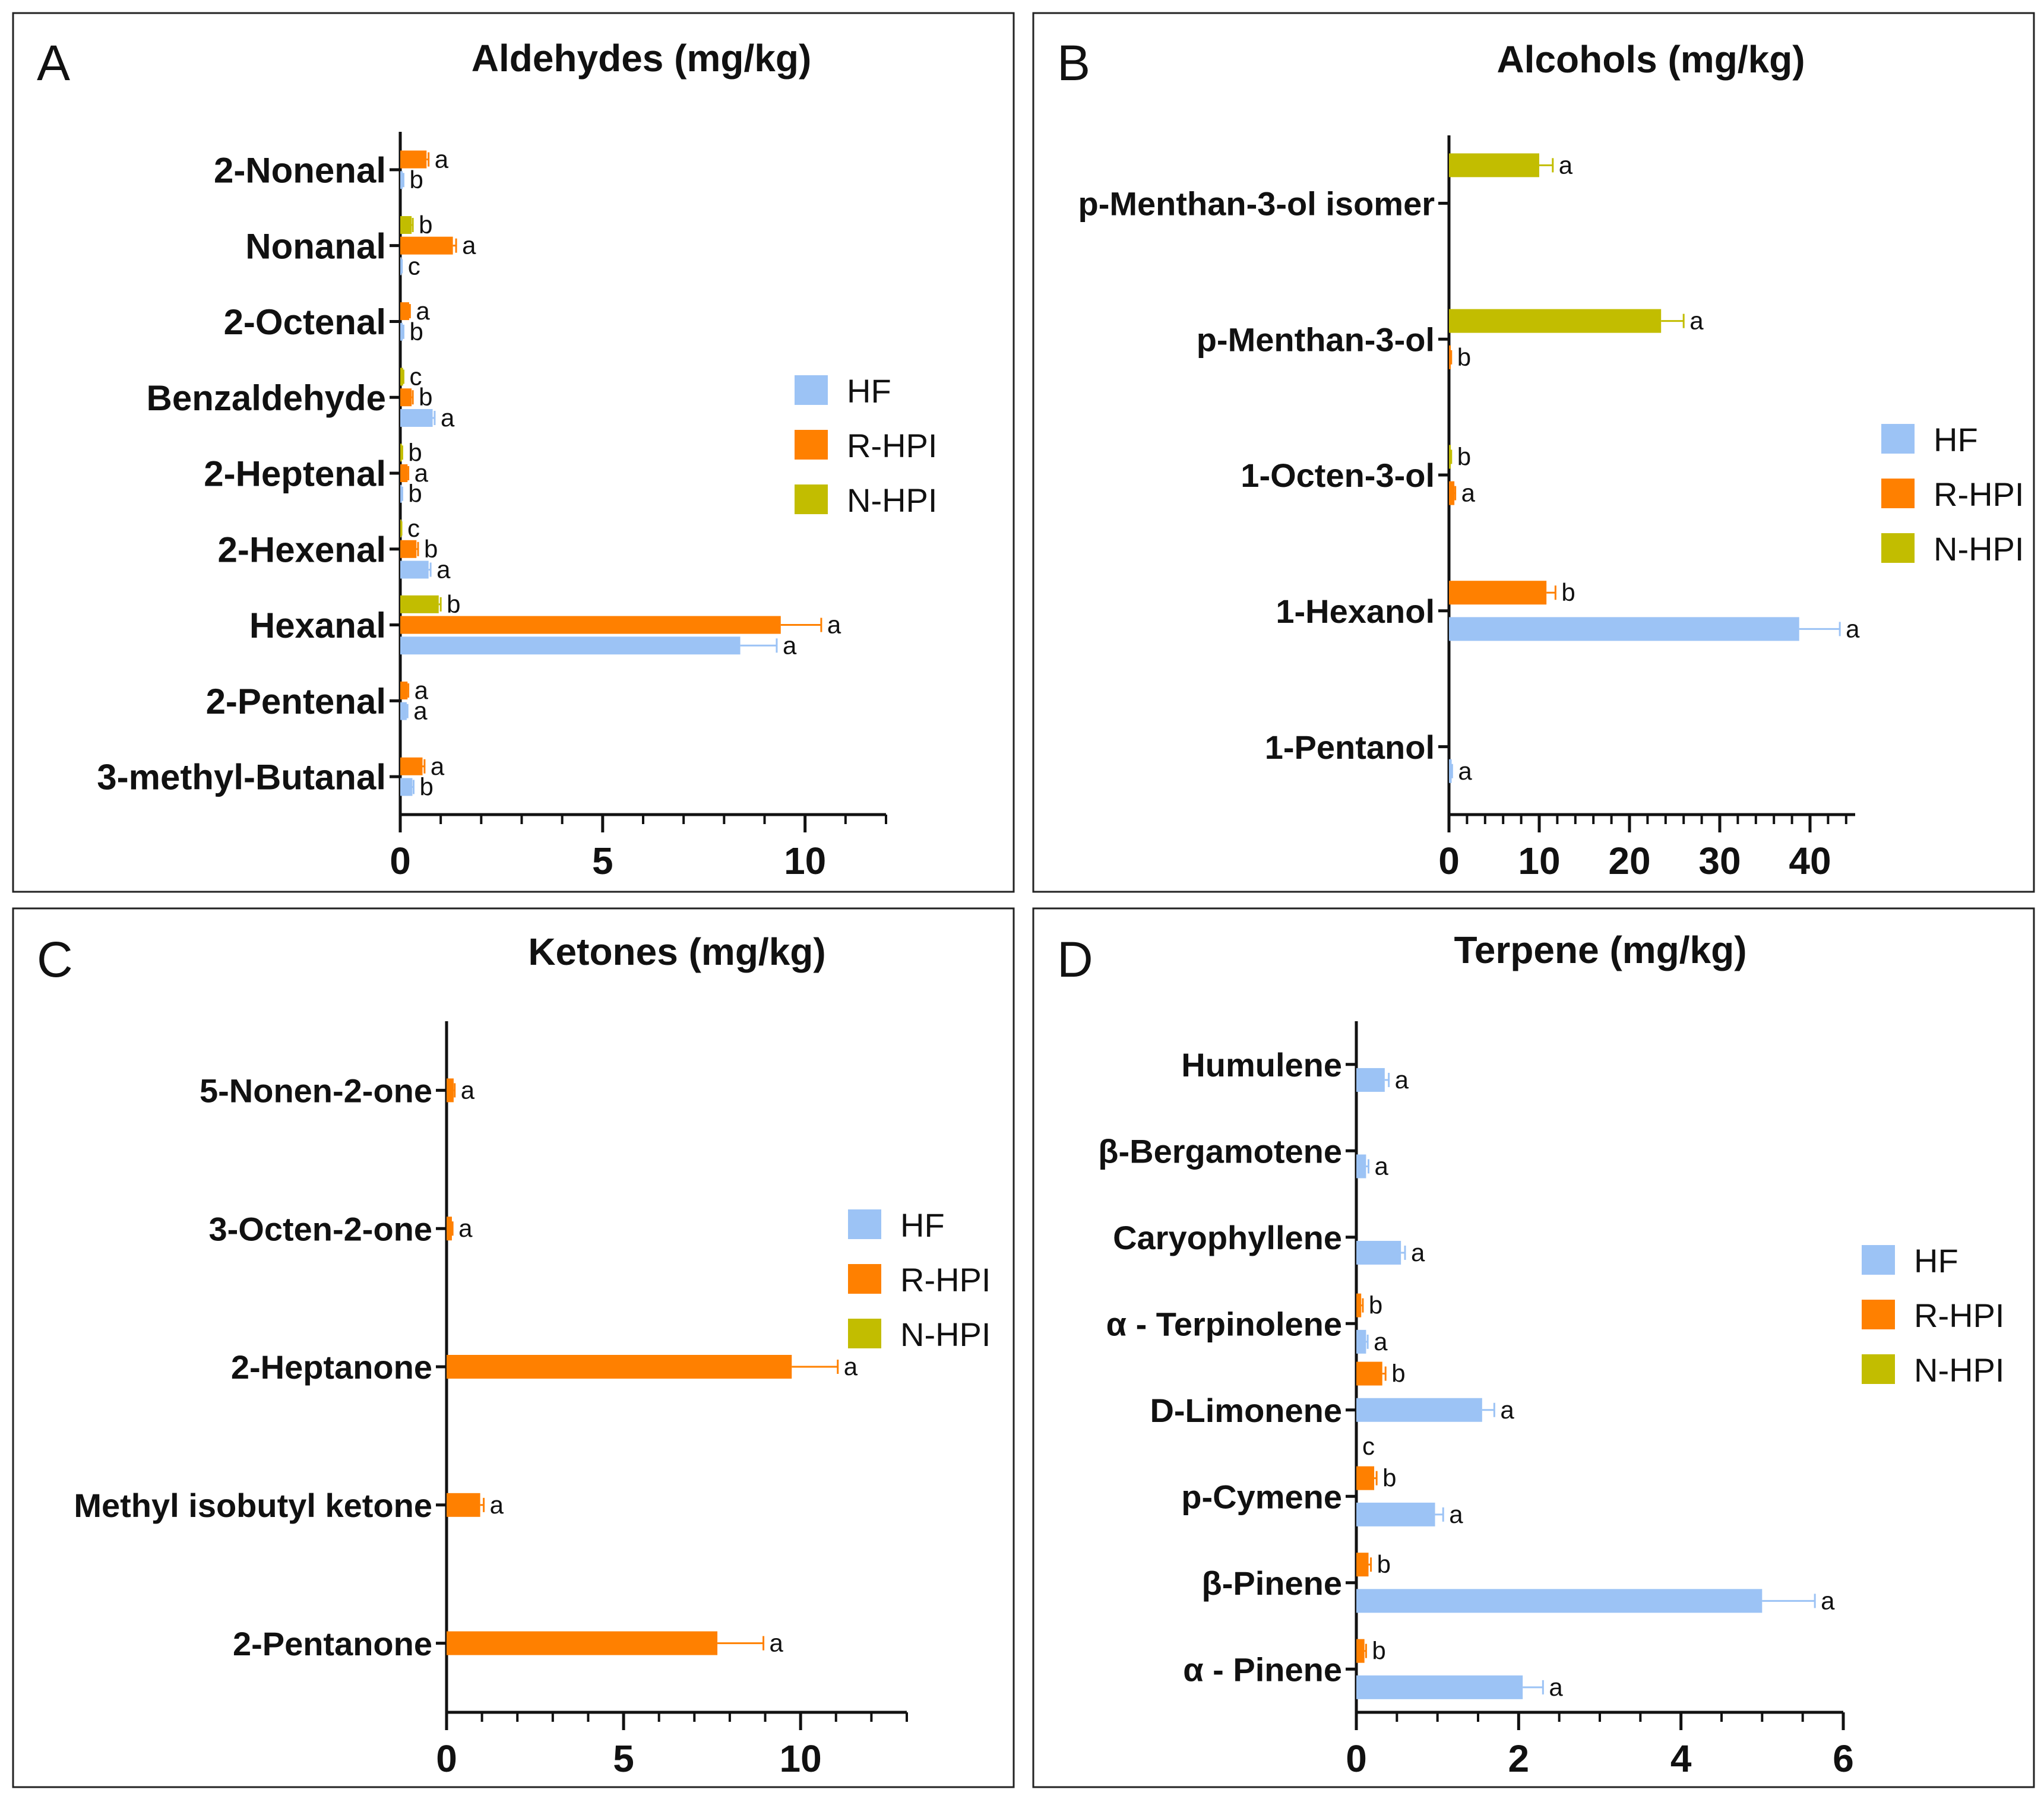 The image size is (2044, 1799). Describe the element at coordinates (410, 266) in the screenshot. I see `bar-hf: c` at that location.